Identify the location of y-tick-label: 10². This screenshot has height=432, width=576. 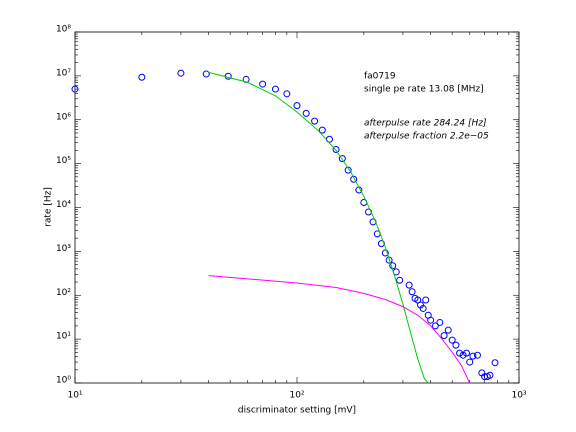
(63, 293).